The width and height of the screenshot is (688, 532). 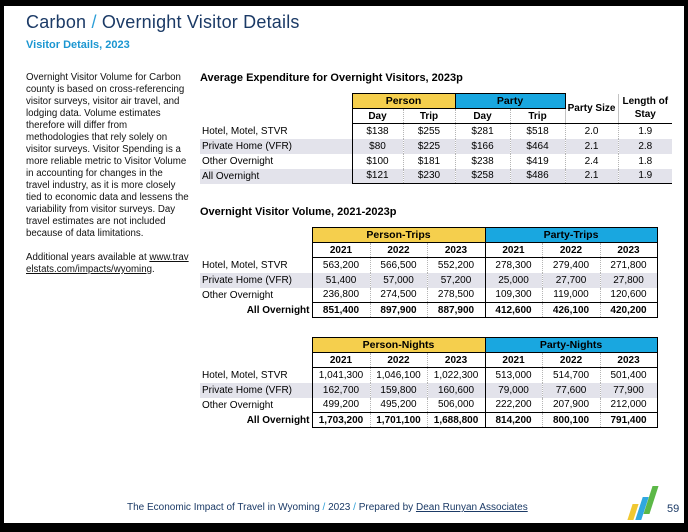 What do you see at coordinates (456, 390) in the screenshot?
I see `value-cell: 160,600` at bounding box center [456, 390].